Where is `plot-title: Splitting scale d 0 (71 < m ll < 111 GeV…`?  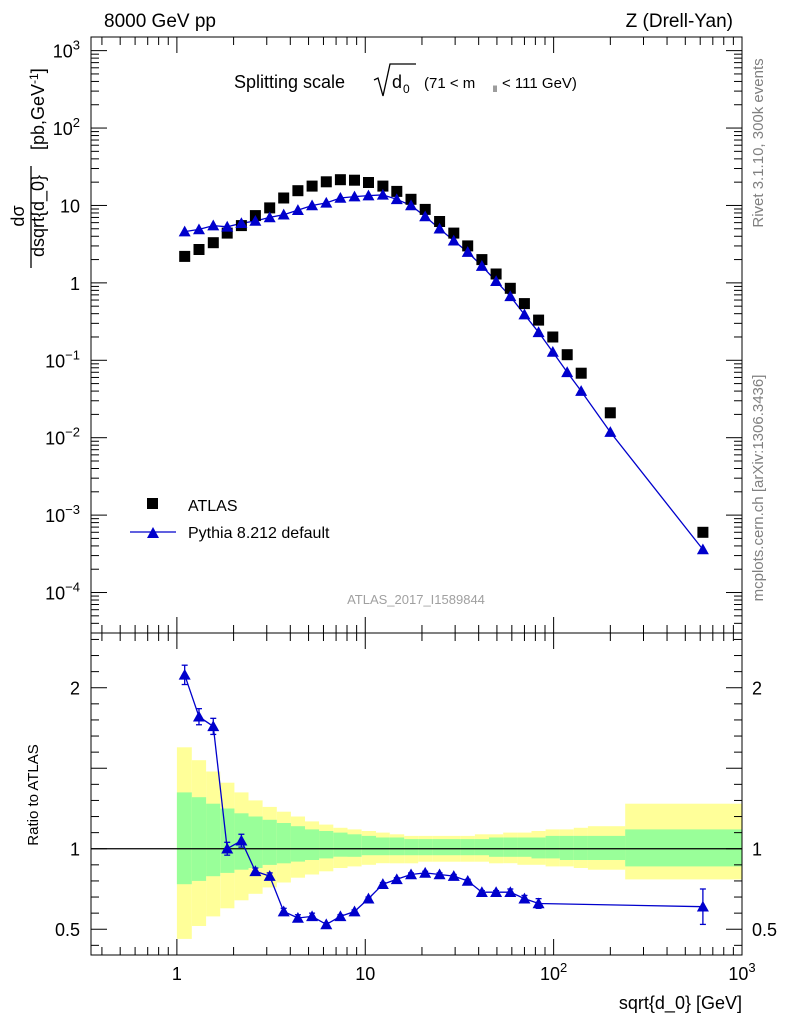
plot-title: Splitting scale d 0 (71 < m ll < 111 GeV… is located at coordinates (405, 80).